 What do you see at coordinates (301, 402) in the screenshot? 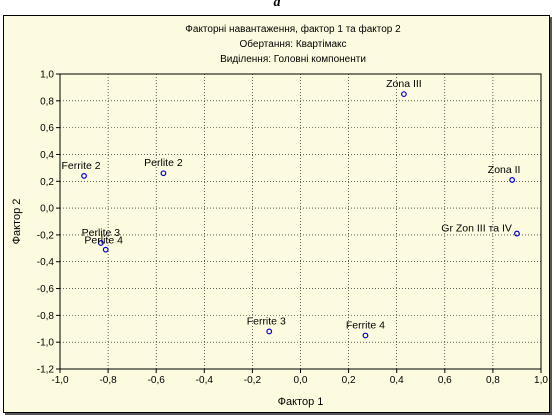
I see `x-axis-label: Фактор 1` at bounding box center [301, 402].